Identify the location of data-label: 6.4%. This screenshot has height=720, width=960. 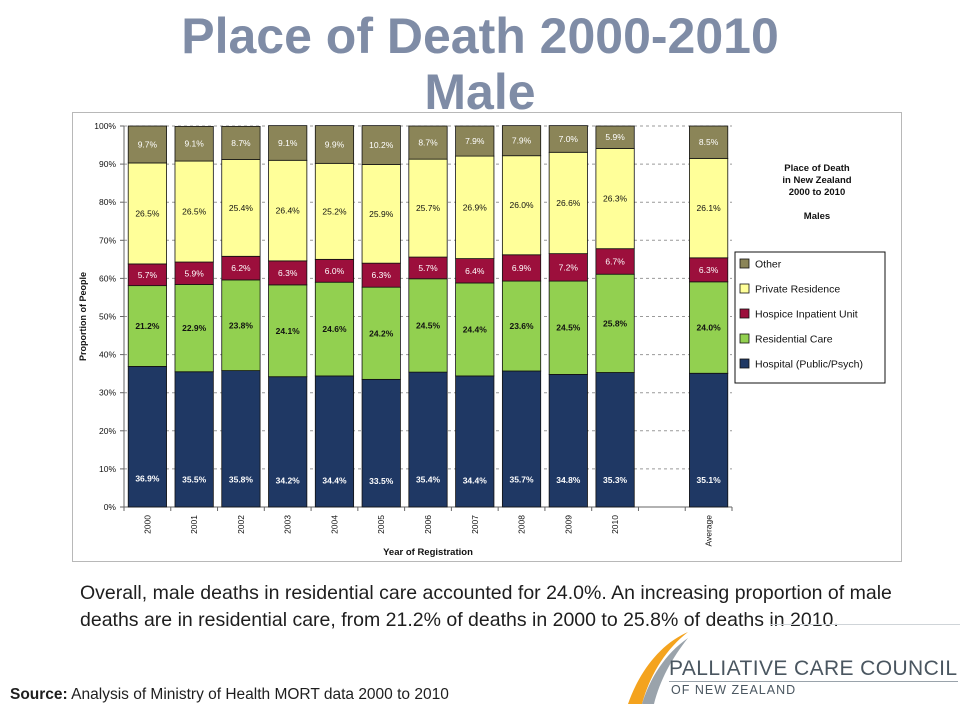
(475, 271).